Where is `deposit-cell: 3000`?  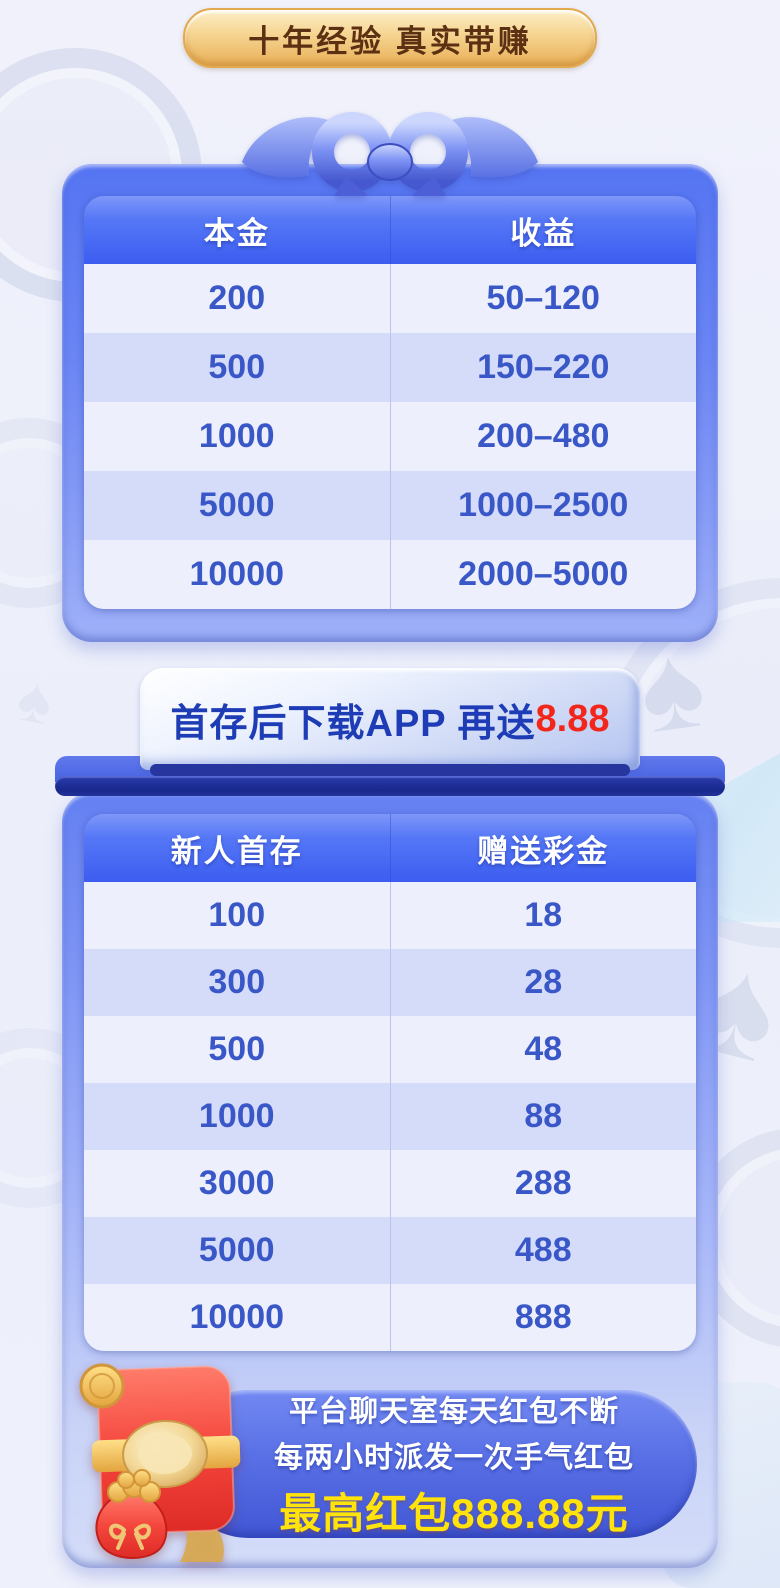 deposit-cell: 3000 is located at coordinates (236, 1183).